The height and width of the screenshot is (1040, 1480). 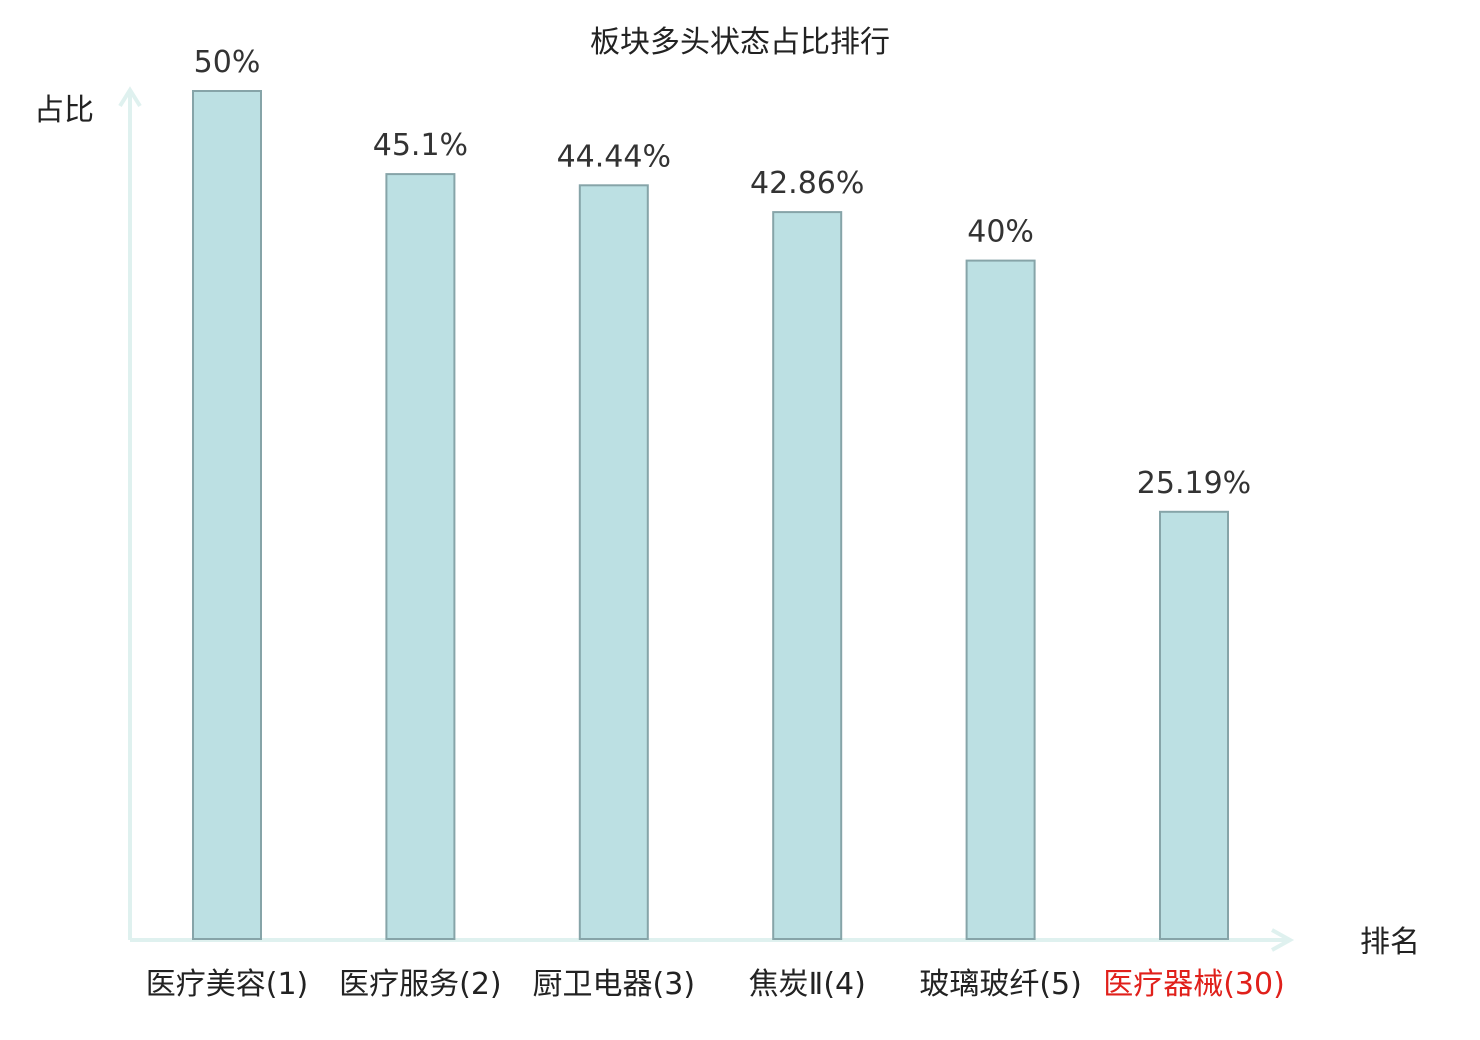 I want to click on x-tick-name: 玻璃玻纤, so click(x=979, y=984).